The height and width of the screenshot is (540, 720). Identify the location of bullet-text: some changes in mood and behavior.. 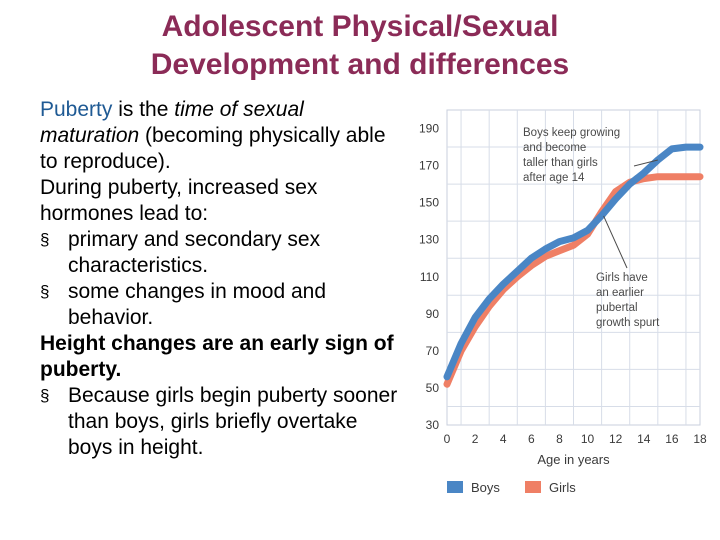
(197, 304).